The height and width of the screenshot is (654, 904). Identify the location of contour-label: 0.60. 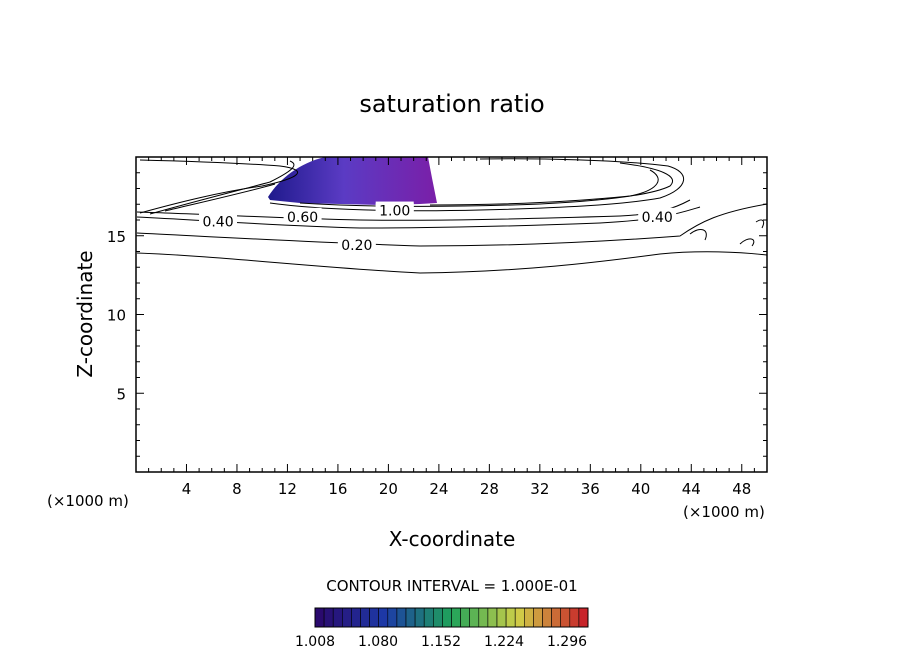
(302, 218).